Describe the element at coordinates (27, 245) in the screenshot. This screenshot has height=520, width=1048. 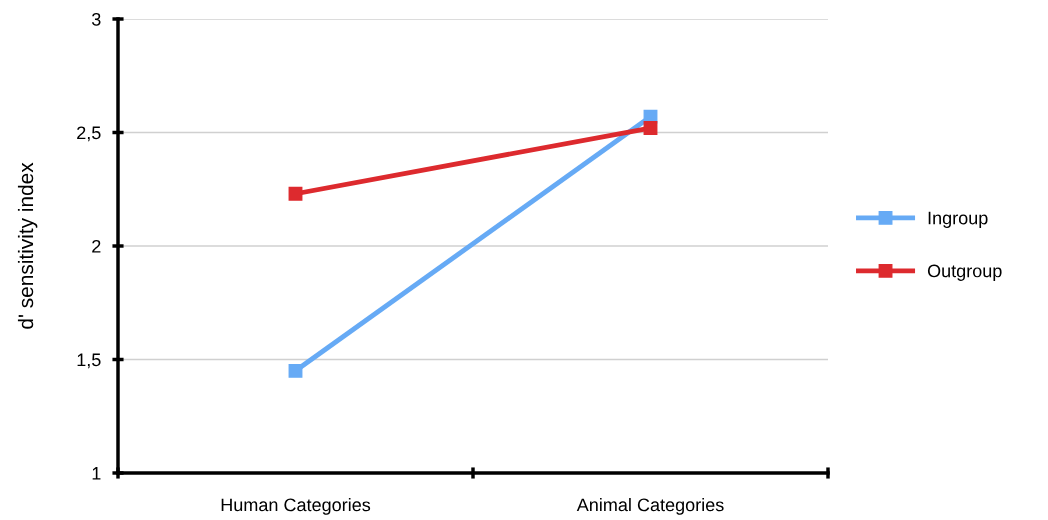
I see `y-axis-title: d' sensitivity index` at that location.